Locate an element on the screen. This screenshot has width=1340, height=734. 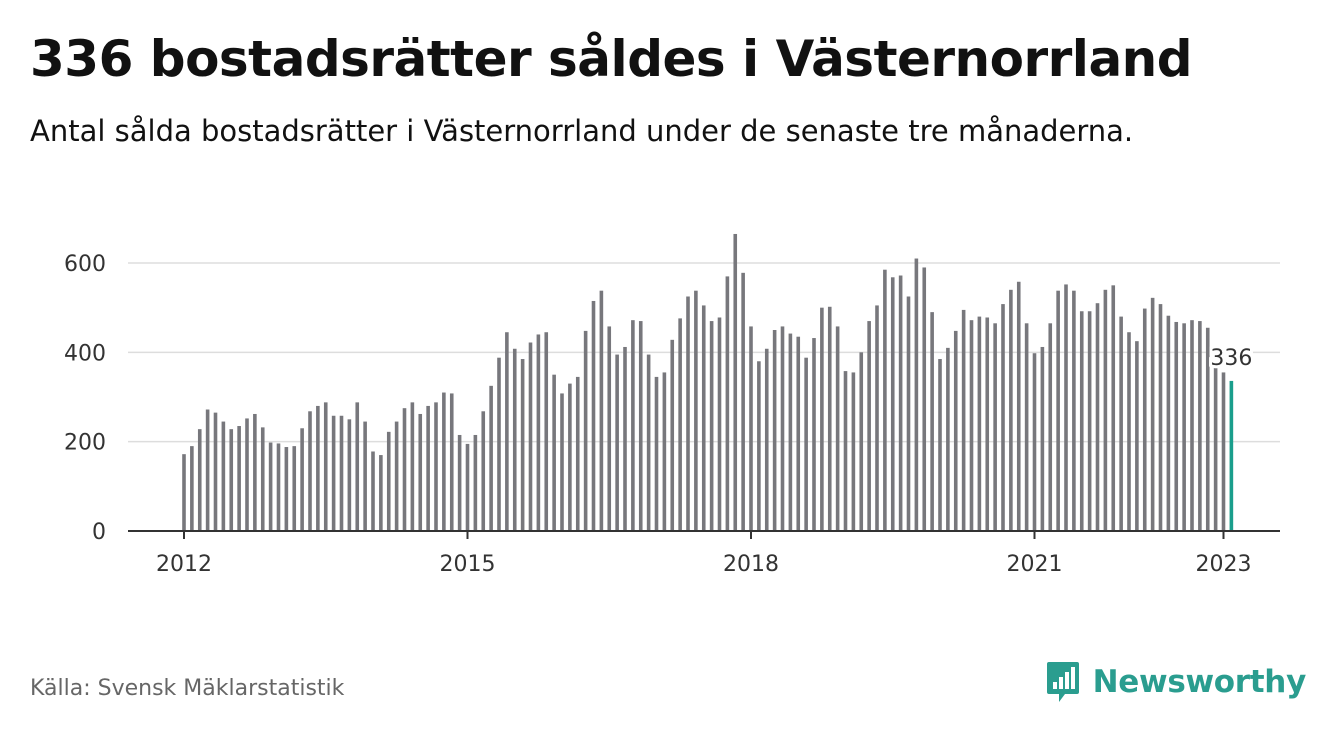
x-tick-label: 2018 is located at coordinates (751, 564).